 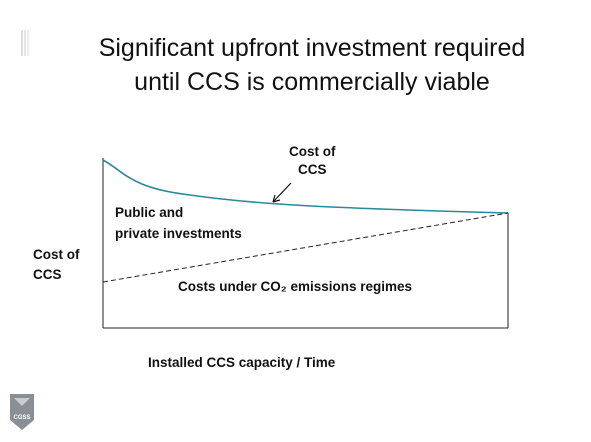 I want to click on arrow, so click(x=282, y=192).